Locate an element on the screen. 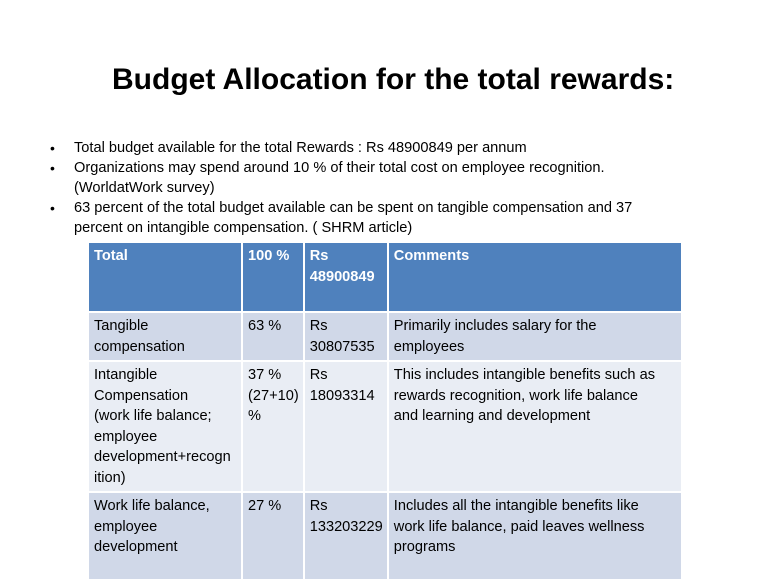  table-cell: Tangible compensation is located at coordinates (165, 336).